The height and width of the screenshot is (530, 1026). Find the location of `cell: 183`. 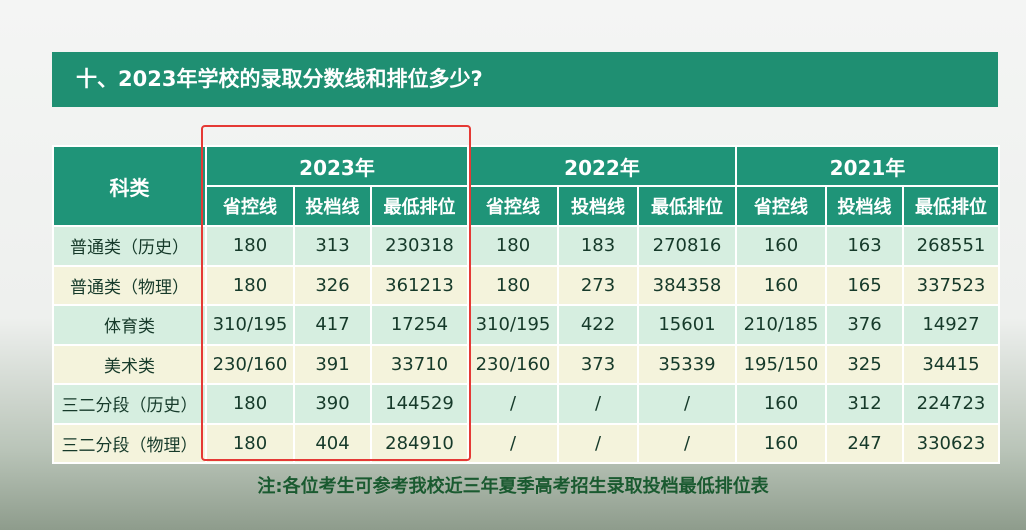

cell: 183 is located at coordinates (598, 246).